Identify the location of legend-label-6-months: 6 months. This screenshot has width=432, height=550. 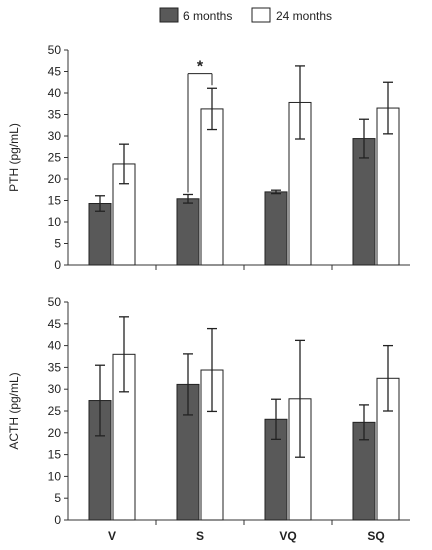
(207, 16).